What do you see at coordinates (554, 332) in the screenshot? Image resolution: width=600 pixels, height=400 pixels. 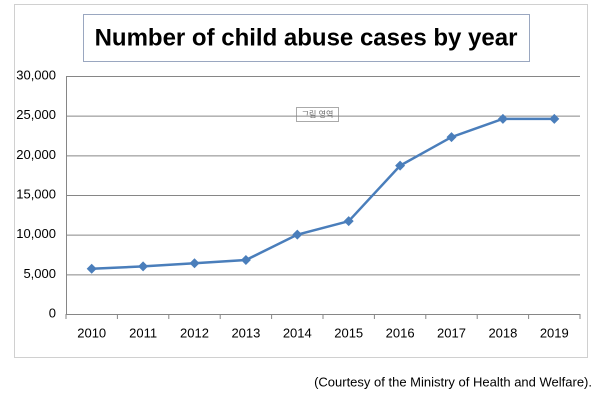 I see `x-tick-label: 2019` at bounding box center [554, 332].